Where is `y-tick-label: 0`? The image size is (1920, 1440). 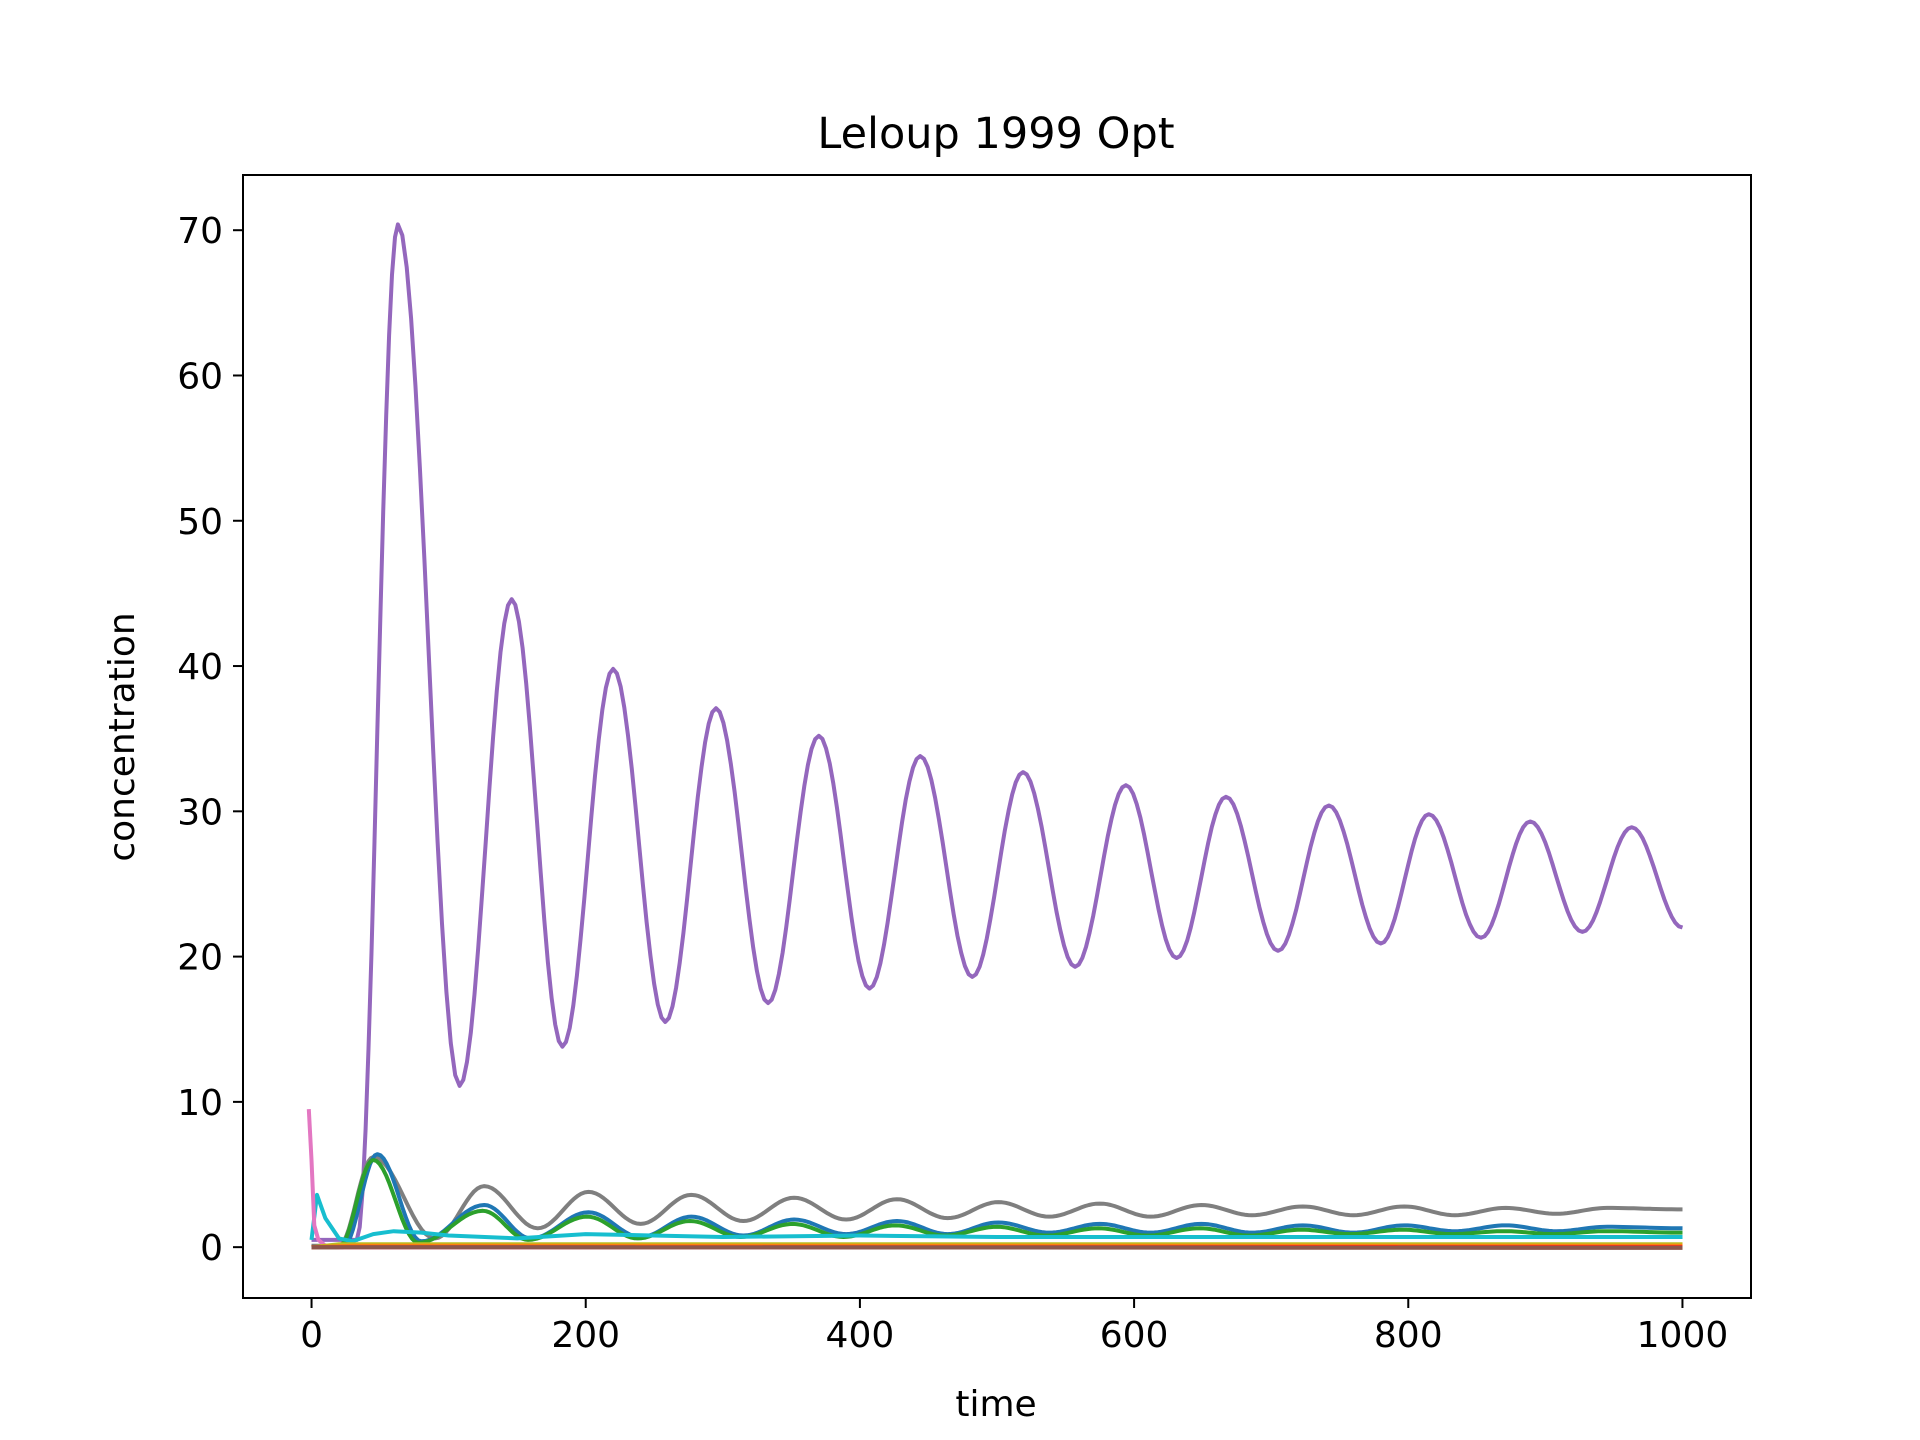
y-tick-label: 0 is located at coordinates (211, 1248).